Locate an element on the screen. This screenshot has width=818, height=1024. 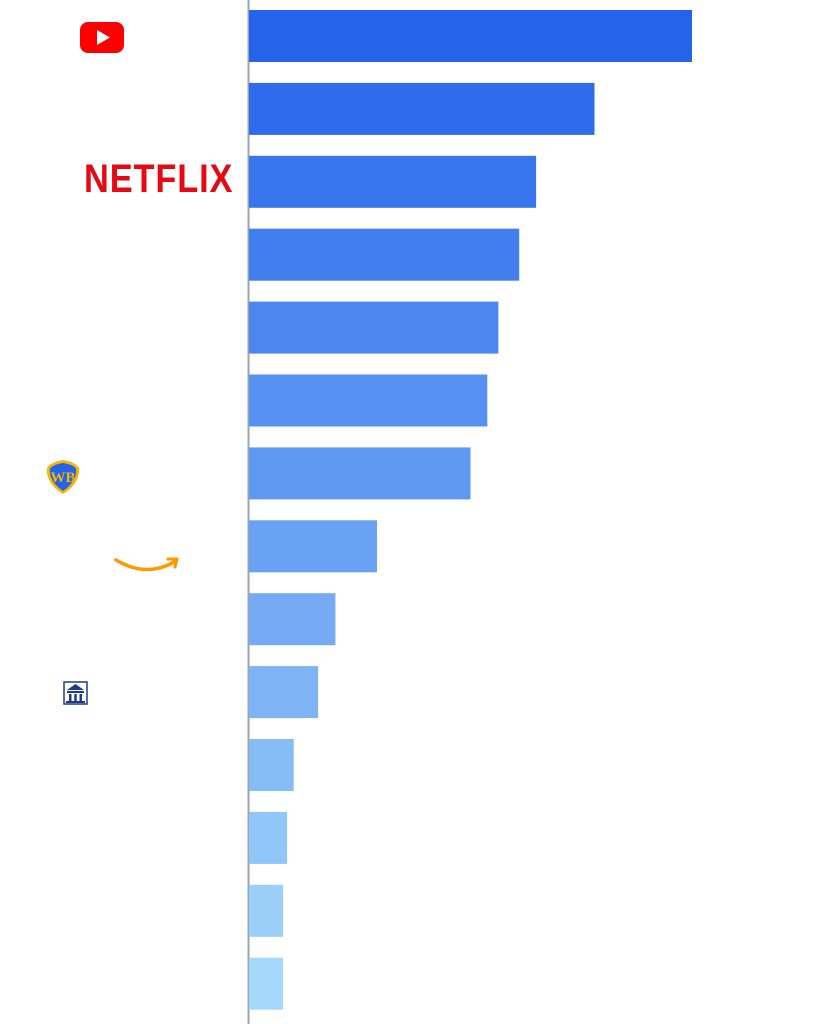
svg-text: WB is located at coordinates (62, 478).